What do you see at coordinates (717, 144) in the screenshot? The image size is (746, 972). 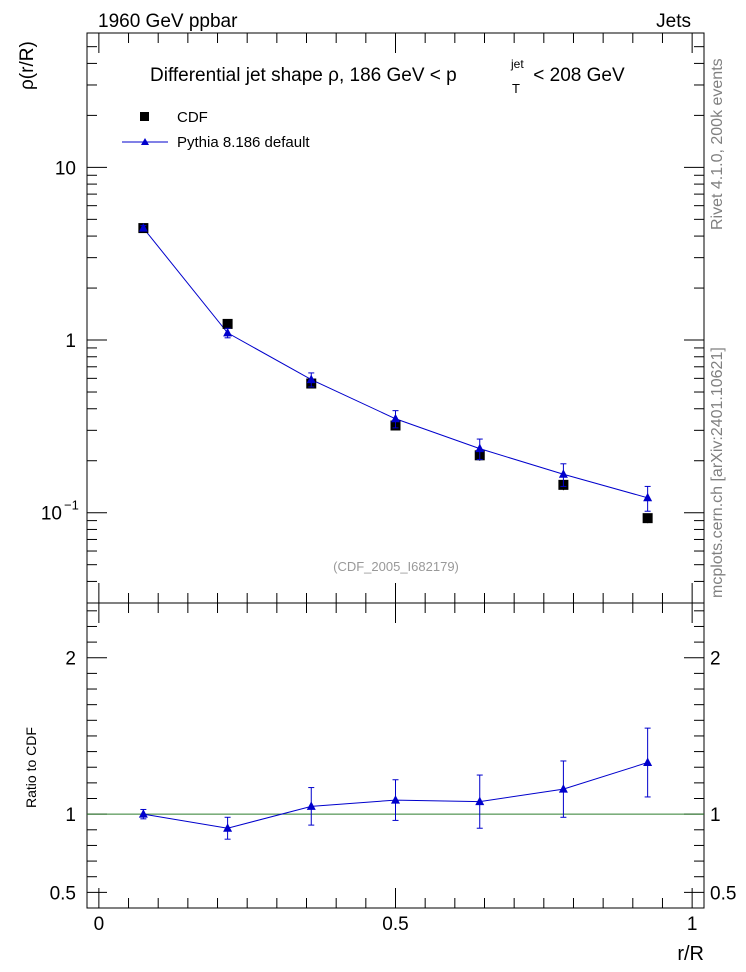 I see `rivet-version-label: Rivet 4.1.0, 200k events` at bounding box center [717, 144].